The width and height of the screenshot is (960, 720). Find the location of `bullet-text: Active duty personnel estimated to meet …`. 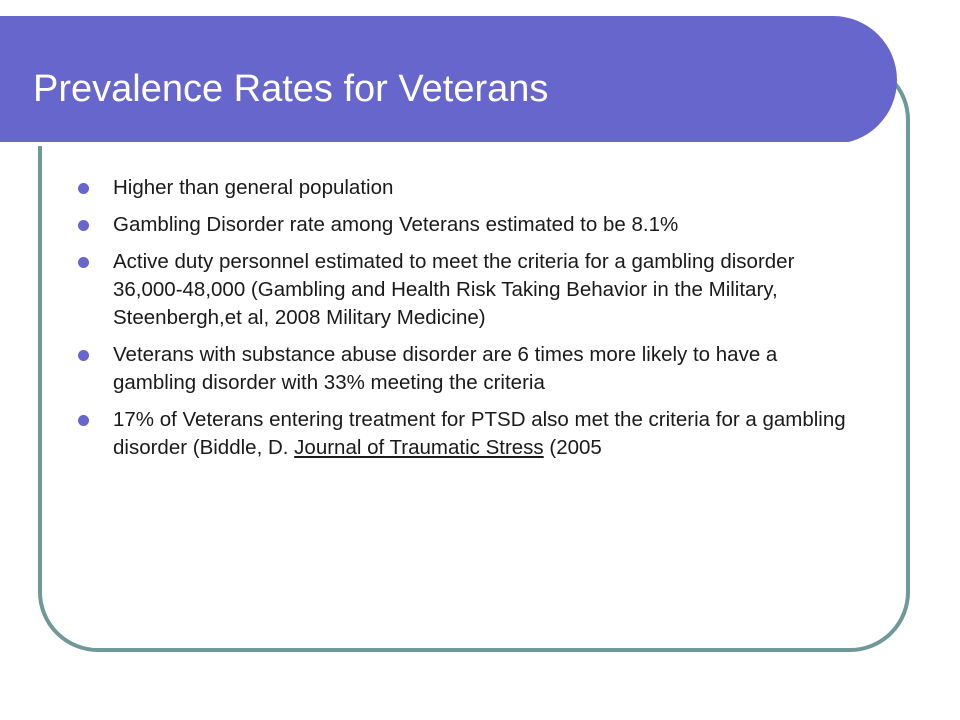

bullet-text: Active duty personnel estimated to meet … is located at coordinates (454, 289).